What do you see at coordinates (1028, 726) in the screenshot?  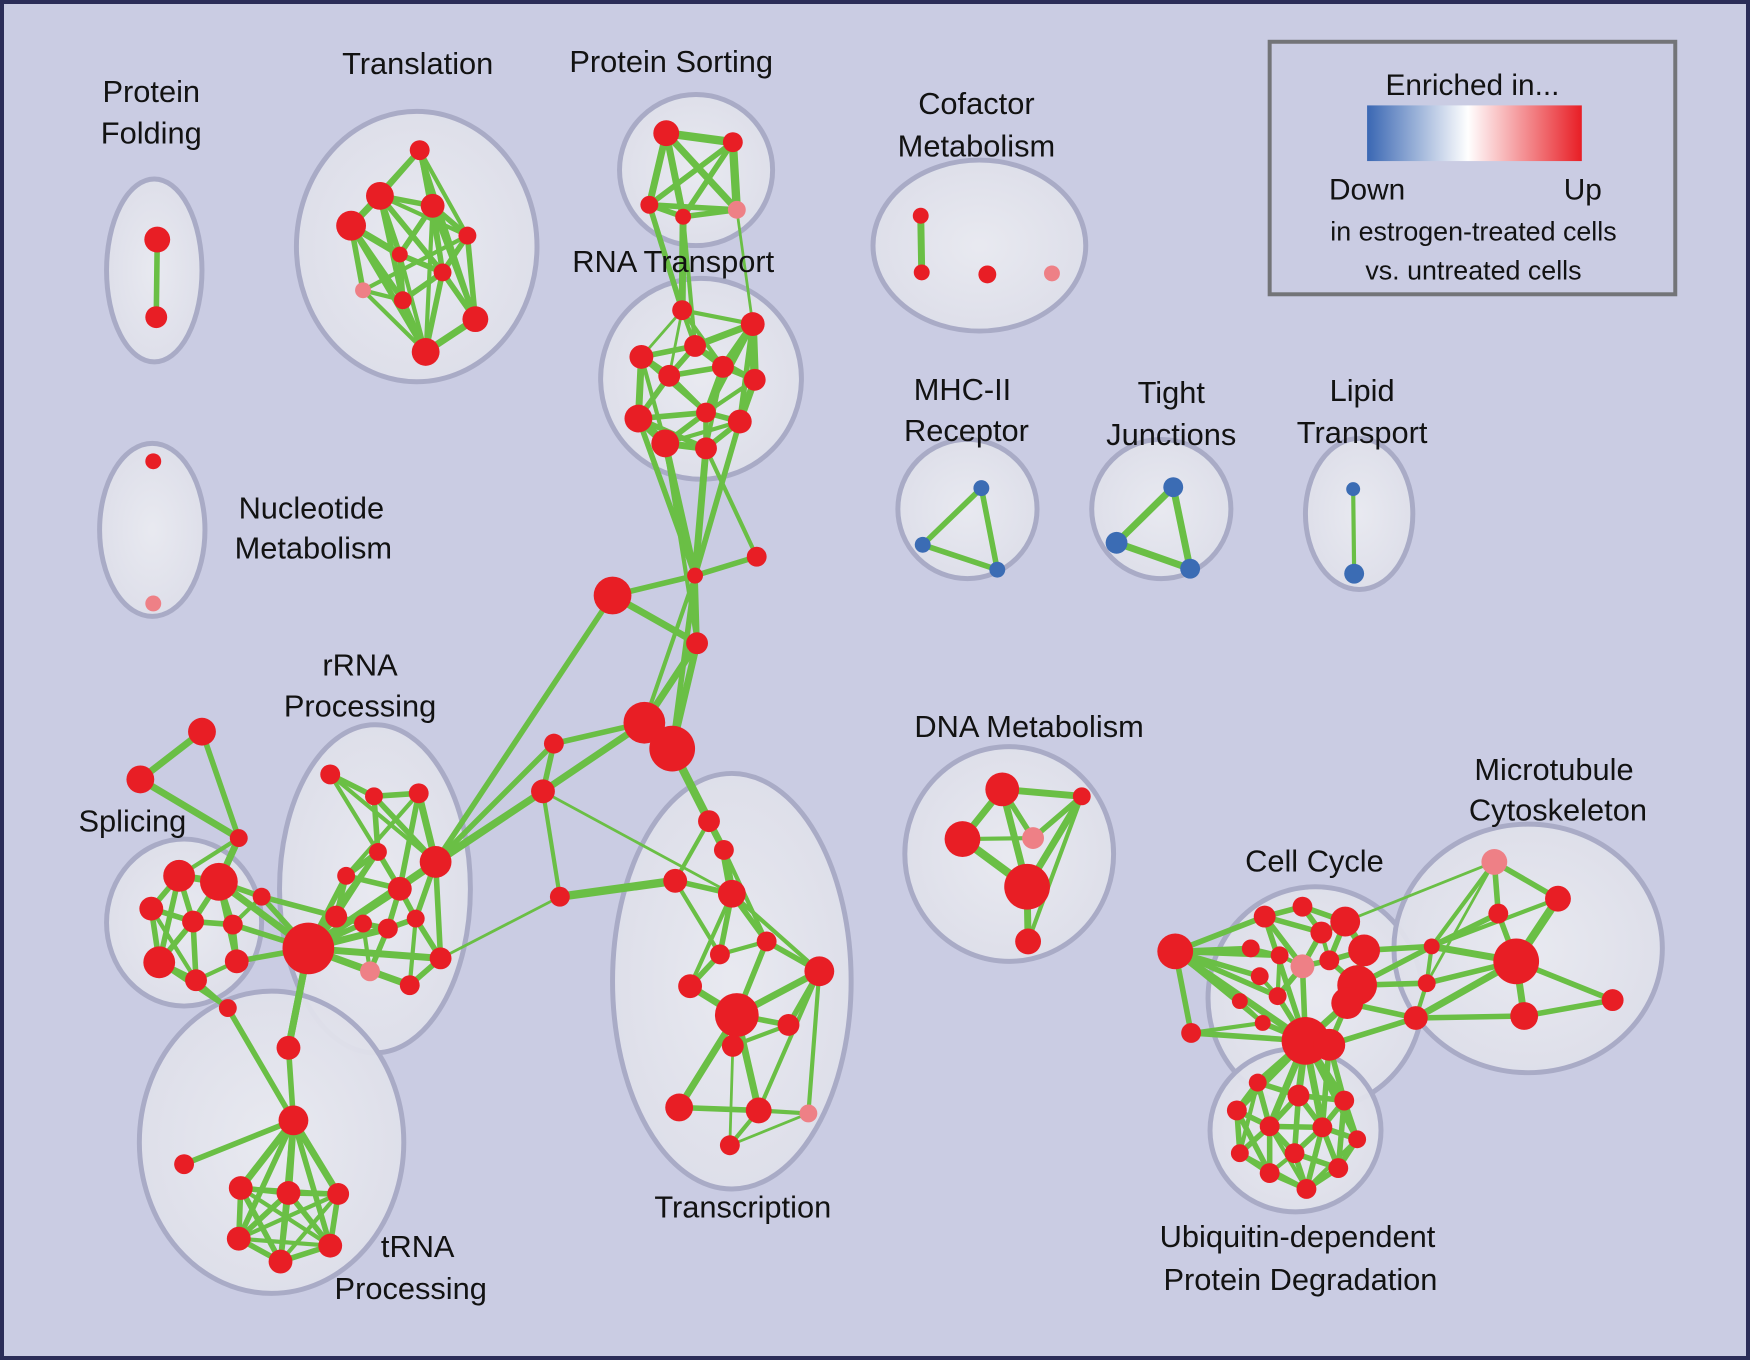 I see `cluster-label-dna-metabolism: DNA Metabolism` at bounding box center [1028, 726].